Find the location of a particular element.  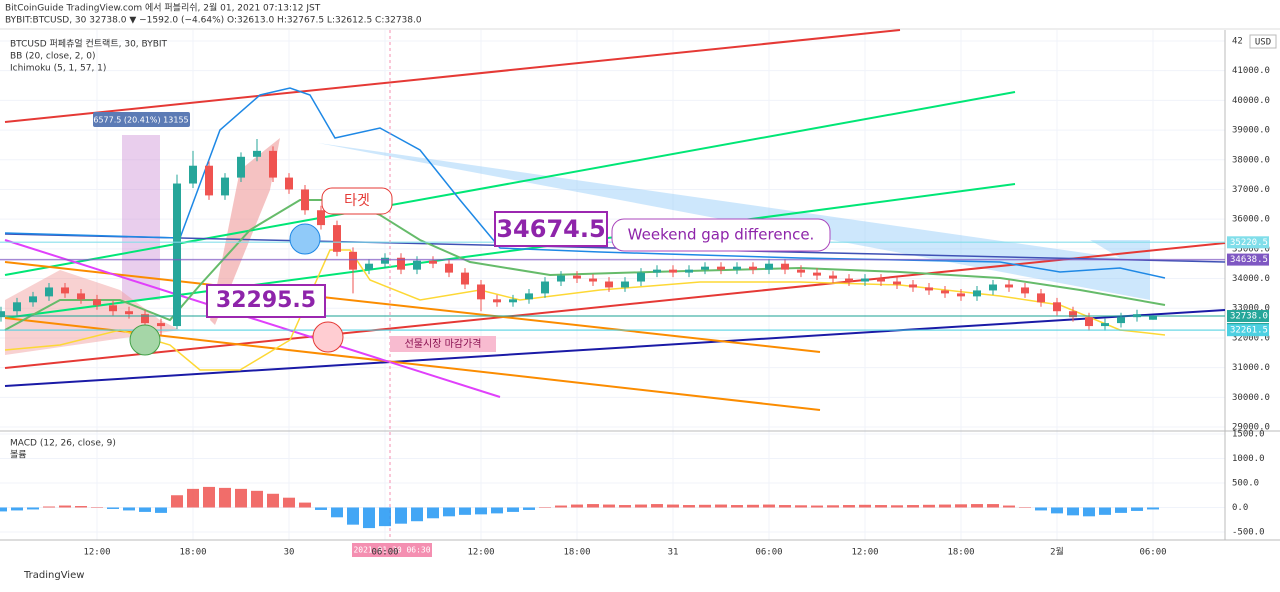

series-name: MACD is located at coordinates (133, 444).